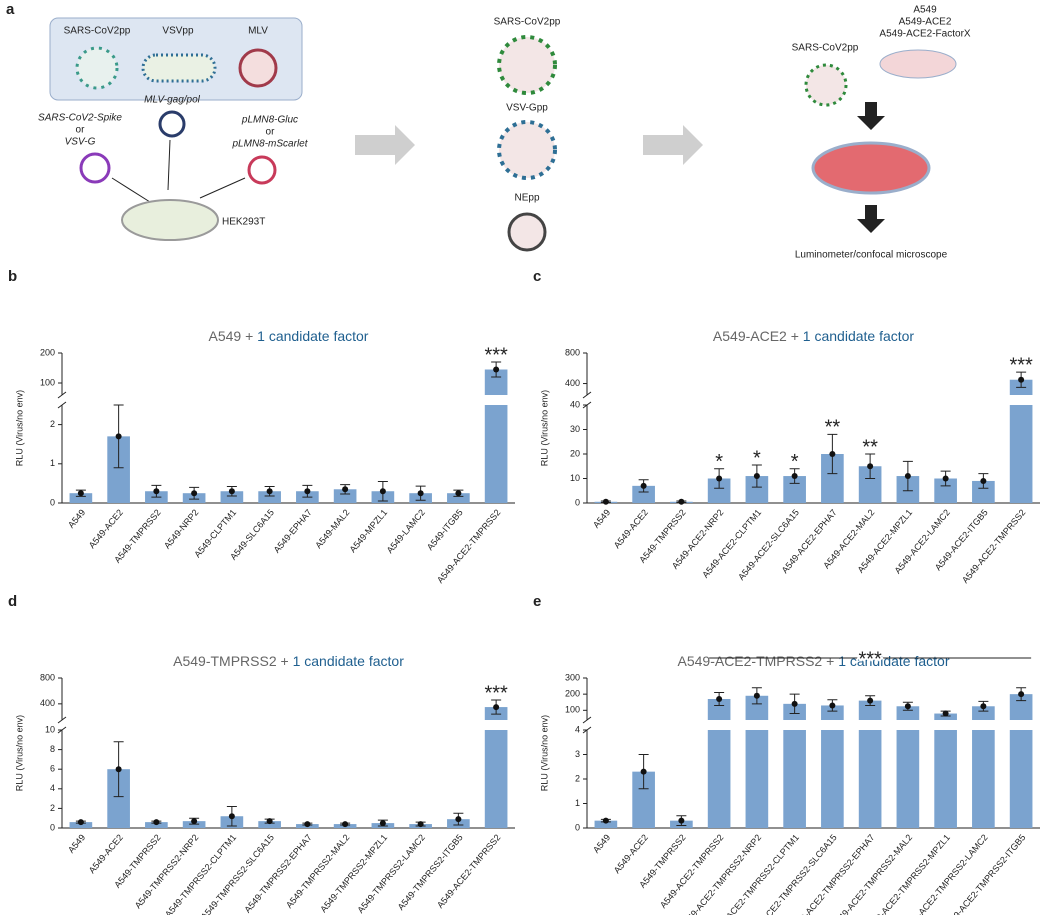  Describe the element at coordinates (52, 788) in the screenshot. I see `y-tick-label: 4` at that location.